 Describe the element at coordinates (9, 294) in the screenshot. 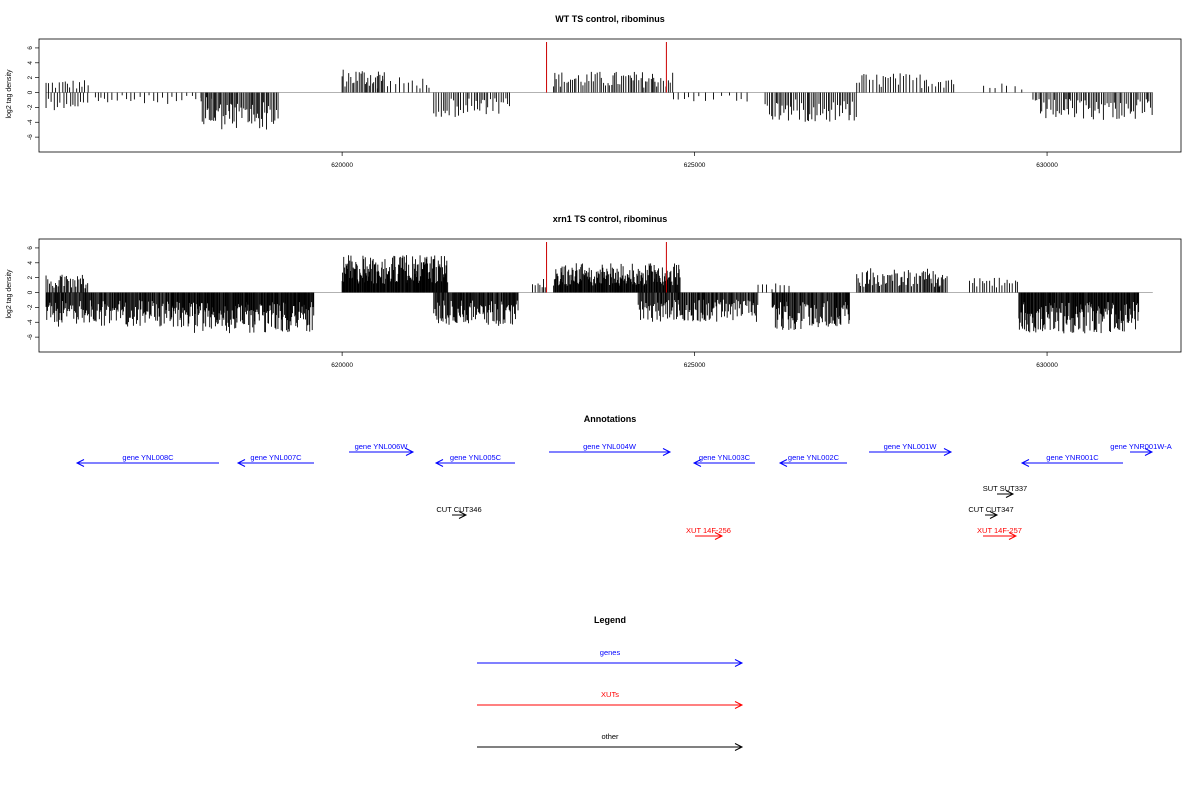

I see `xrn1-track-ylabel: log2 tag density` at that location.